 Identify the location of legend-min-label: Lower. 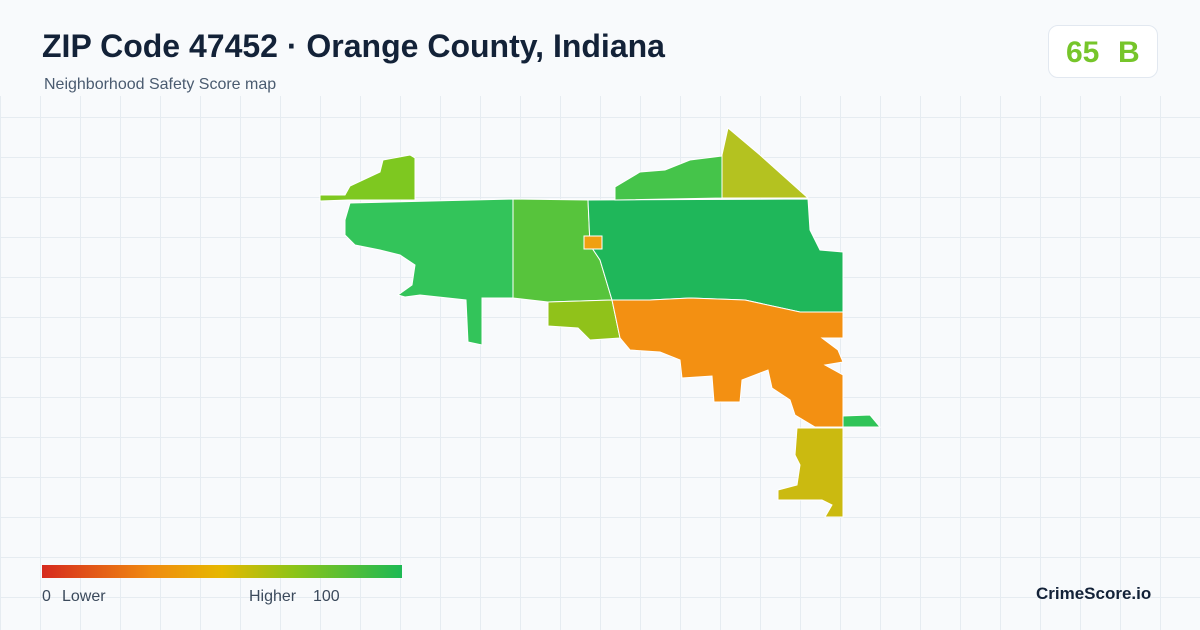
(84, 596).